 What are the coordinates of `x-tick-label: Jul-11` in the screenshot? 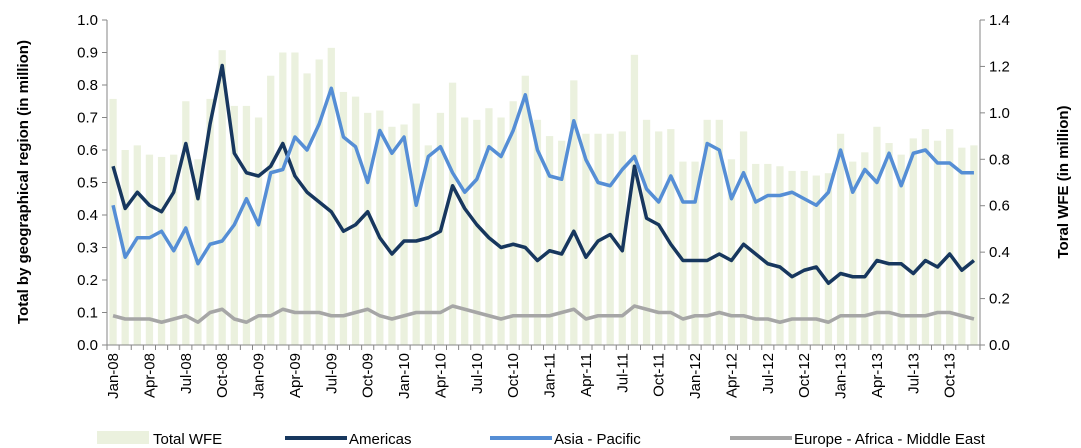 It's located at (622, 373).